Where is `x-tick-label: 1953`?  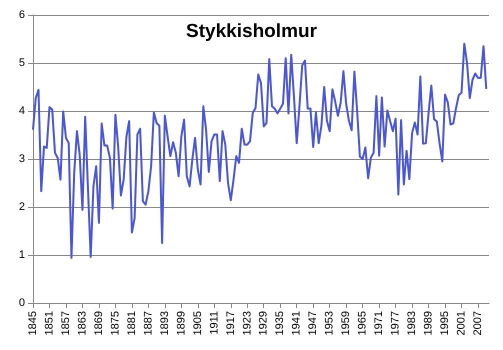
x-tick-label: 1953 is located at coordinates (330, 323).